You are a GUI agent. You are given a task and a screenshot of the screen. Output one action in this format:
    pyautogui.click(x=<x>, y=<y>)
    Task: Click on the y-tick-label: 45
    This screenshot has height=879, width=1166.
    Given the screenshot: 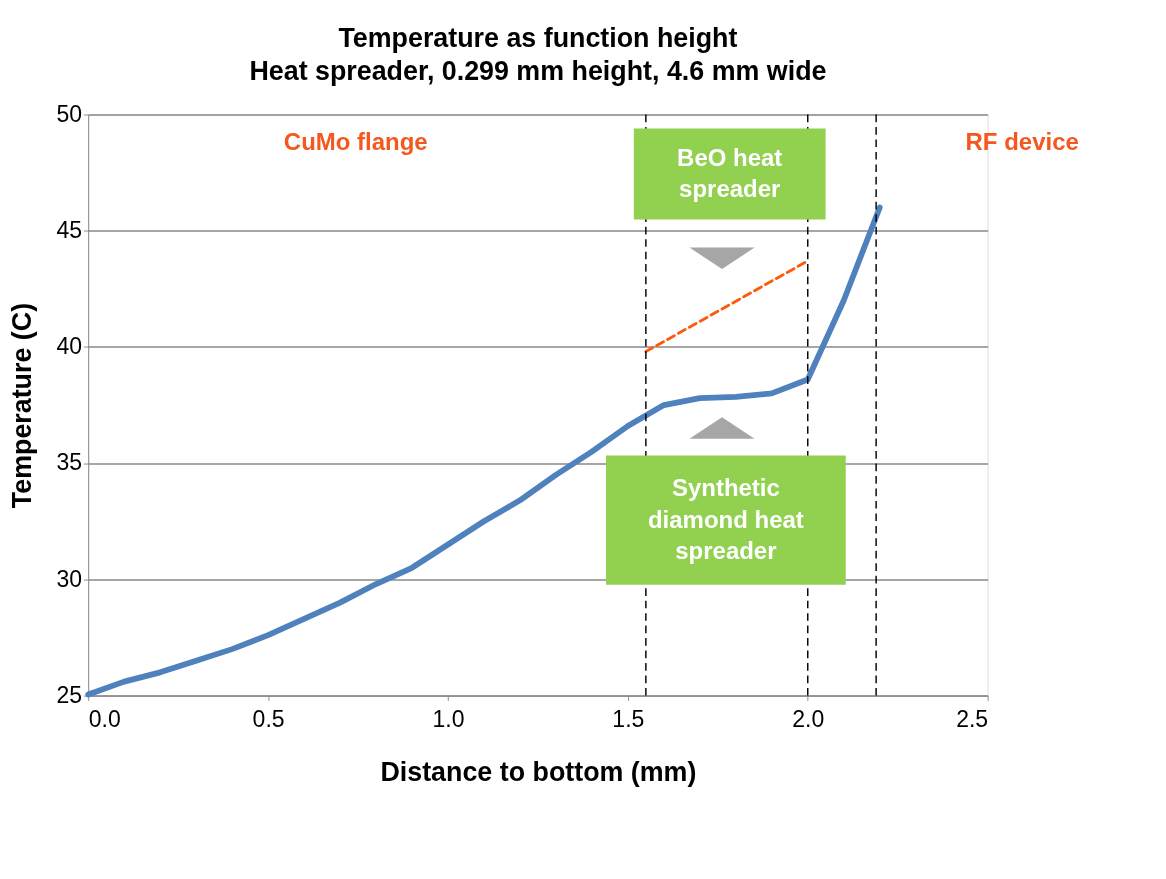 What is the action you would take?
    pyautogui.click(x=69, y=229)
    